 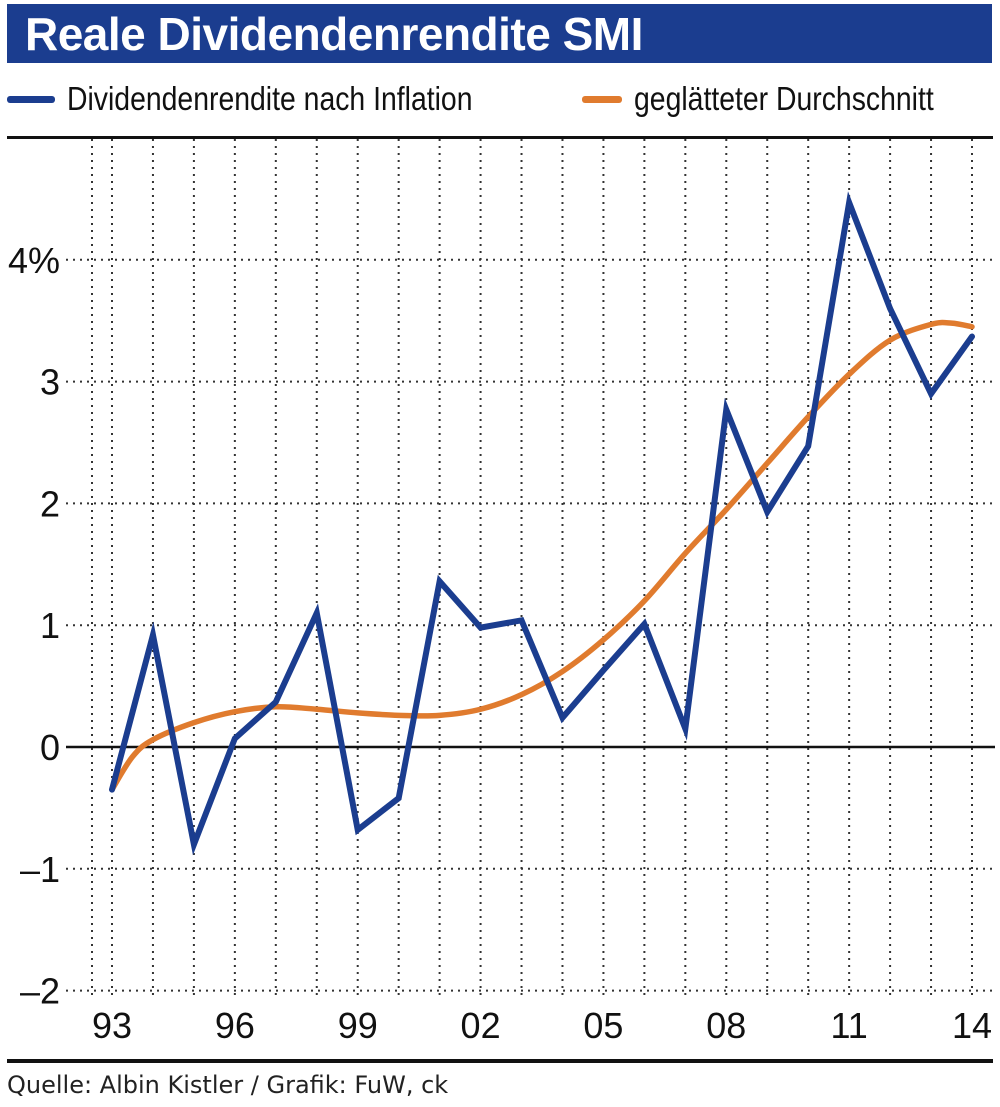 What do you see at coordinates (726, 1025) in the screenshot?
I see `x-tick-label: 08` at bounding box center [726, 1025].